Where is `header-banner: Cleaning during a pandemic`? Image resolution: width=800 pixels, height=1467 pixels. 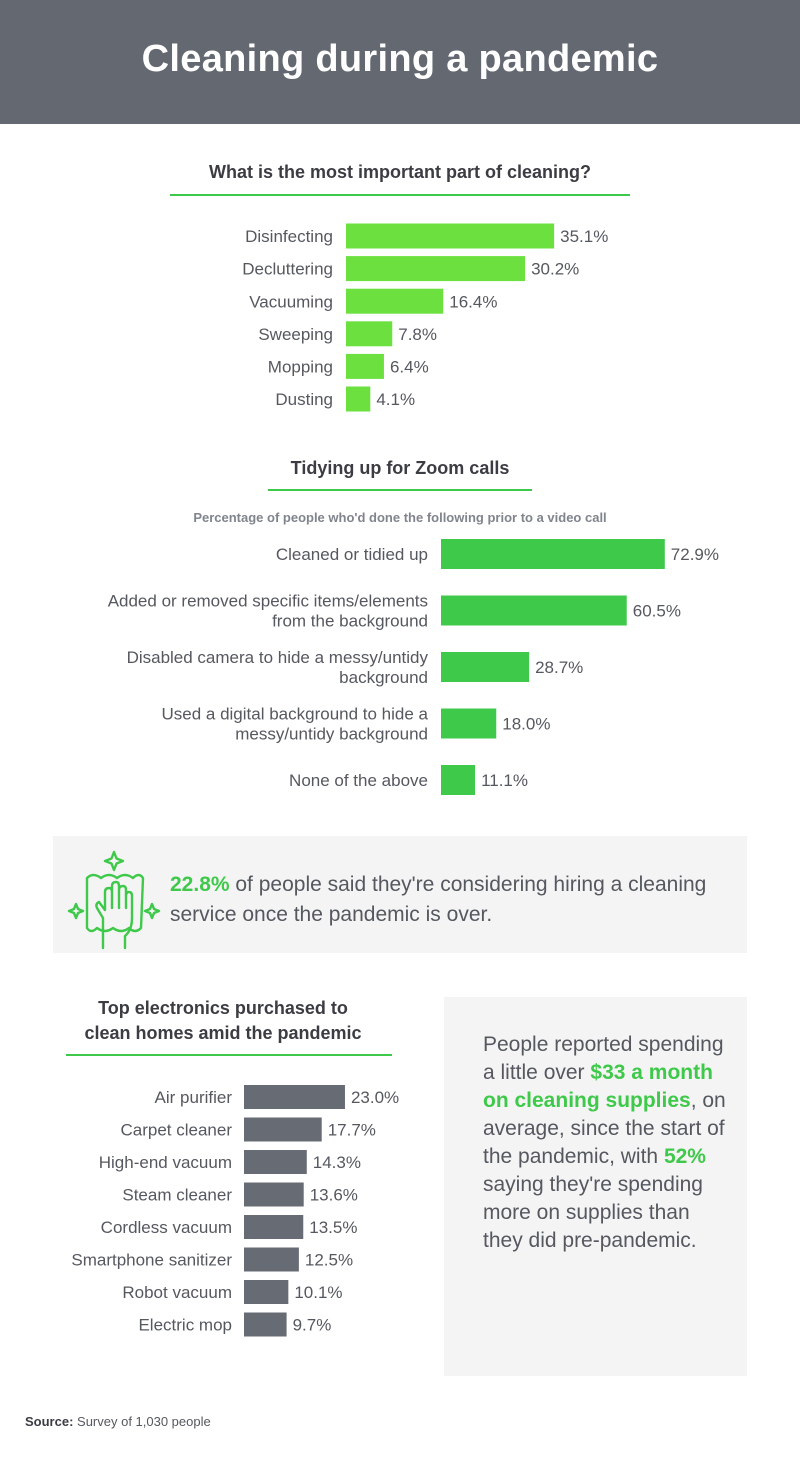
header-banner: Cleaning during a pandemic is located at coordinates (400, 62).